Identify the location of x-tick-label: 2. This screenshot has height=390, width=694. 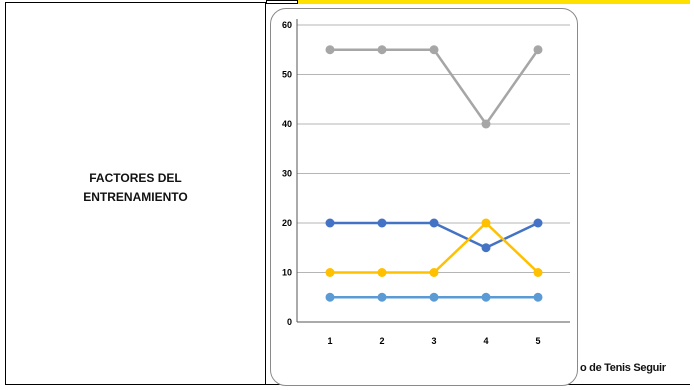
(381, 341).